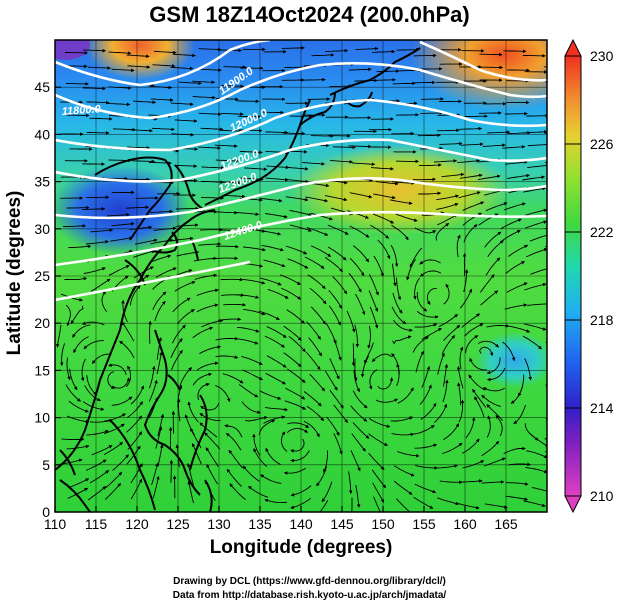 Image resolution: width=619 pixels, height=605 pixels. I want to click on x-tick-label: 140, so click(301, 524).